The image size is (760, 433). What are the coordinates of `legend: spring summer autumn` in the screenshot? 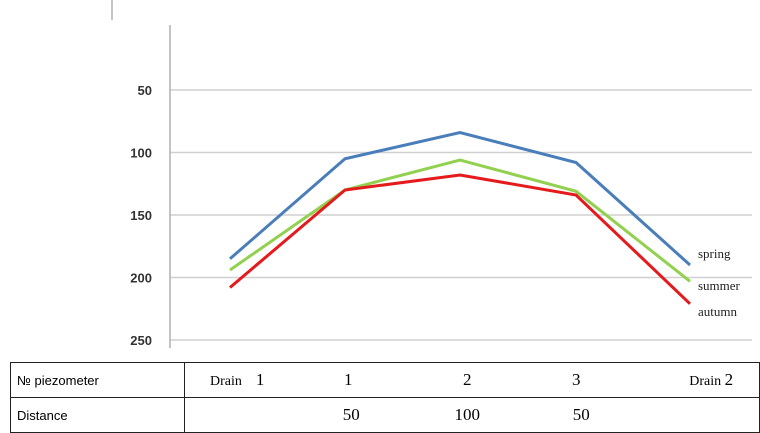 It's located at (719, 282).